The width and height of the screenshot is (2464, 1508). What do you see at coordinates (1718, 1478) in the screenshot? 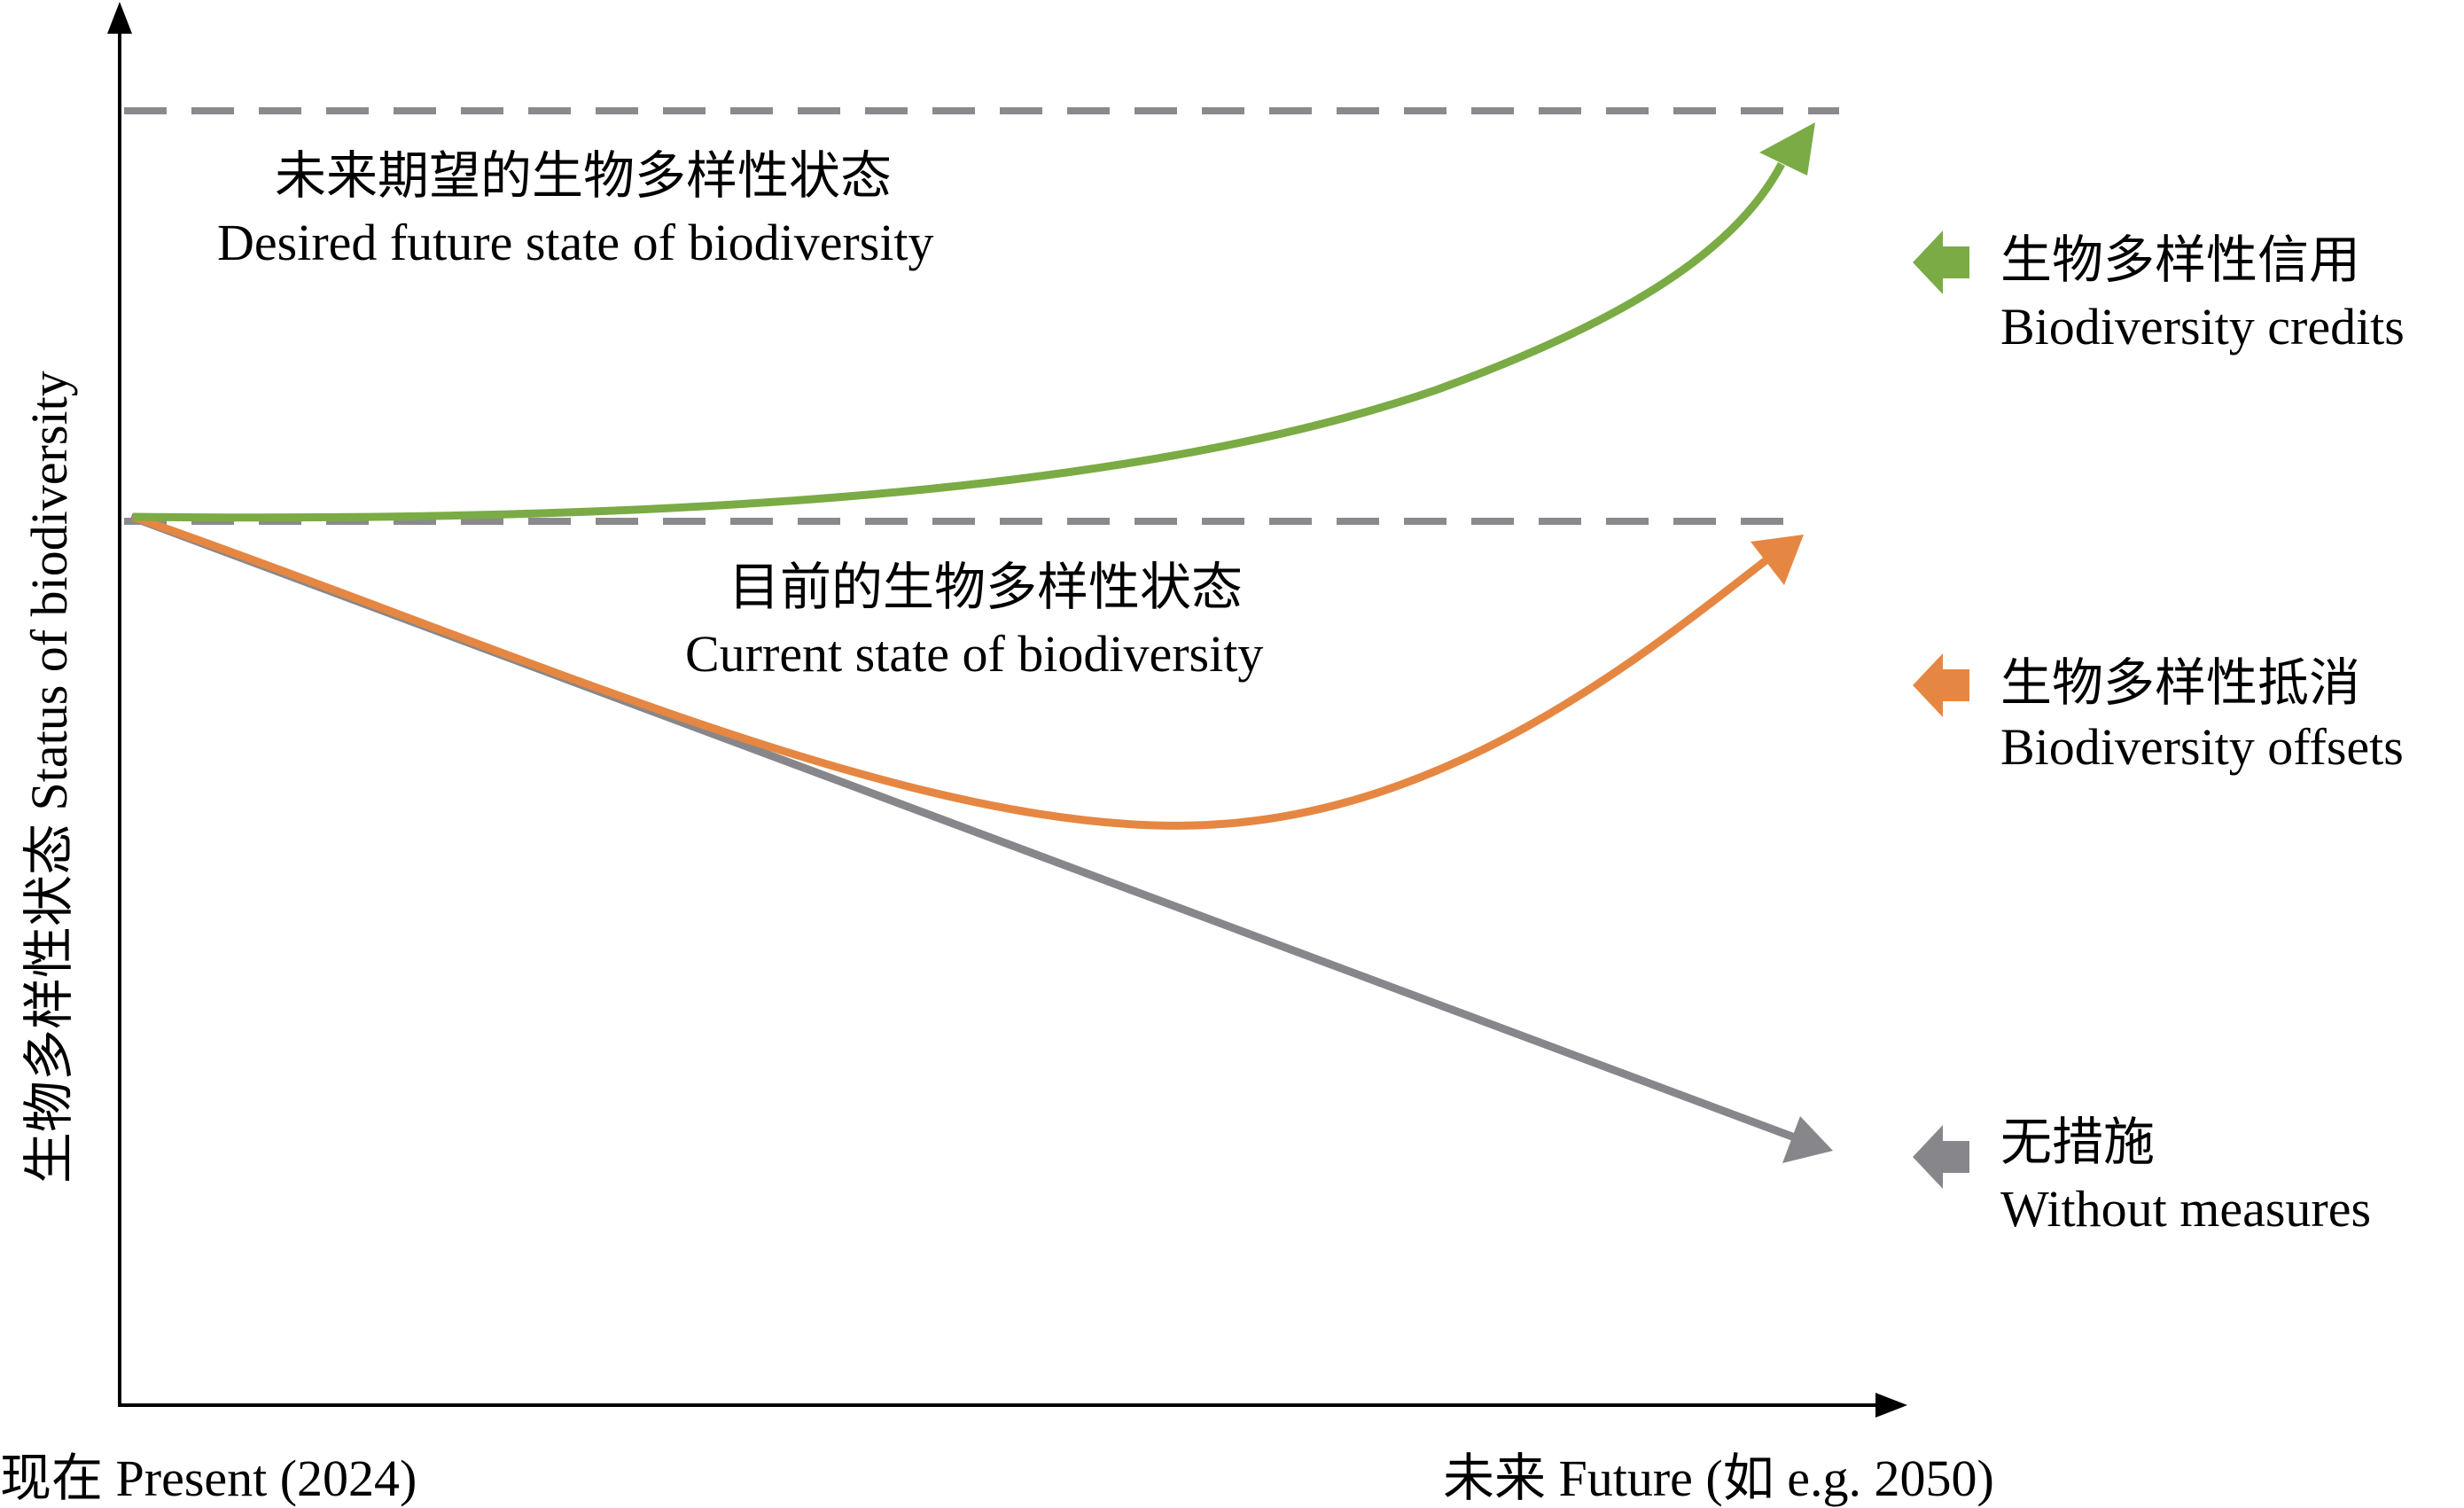
I see `x-axis-end-label: 未来 Future (如 e.g. 2050)` at bounding box center [1718, 1478].